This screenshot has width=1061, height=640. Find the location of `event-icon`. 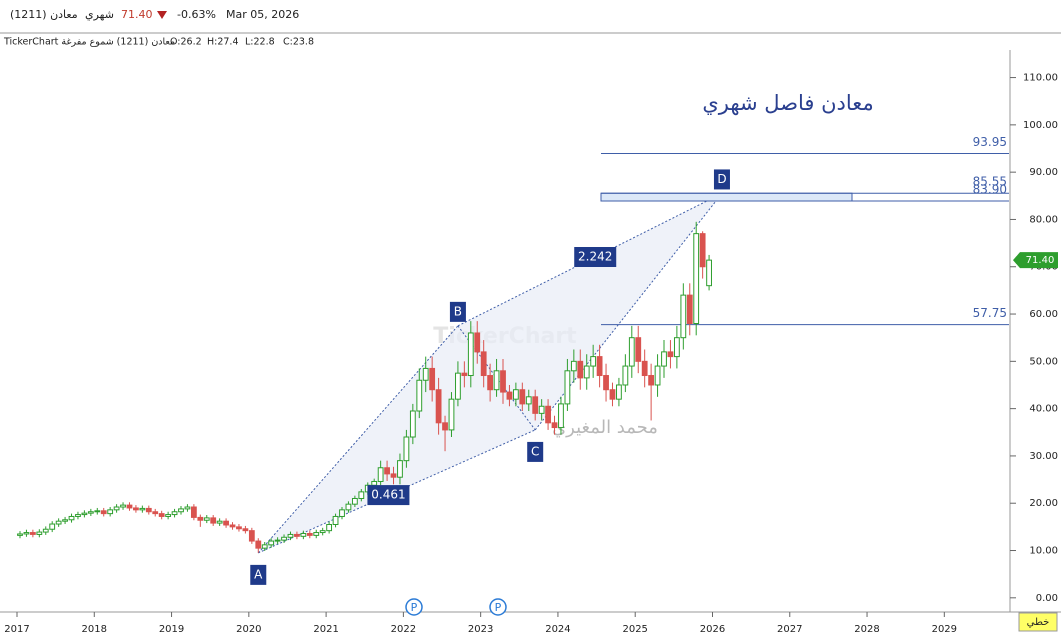

event-icon is located at coordinates (414, 607).